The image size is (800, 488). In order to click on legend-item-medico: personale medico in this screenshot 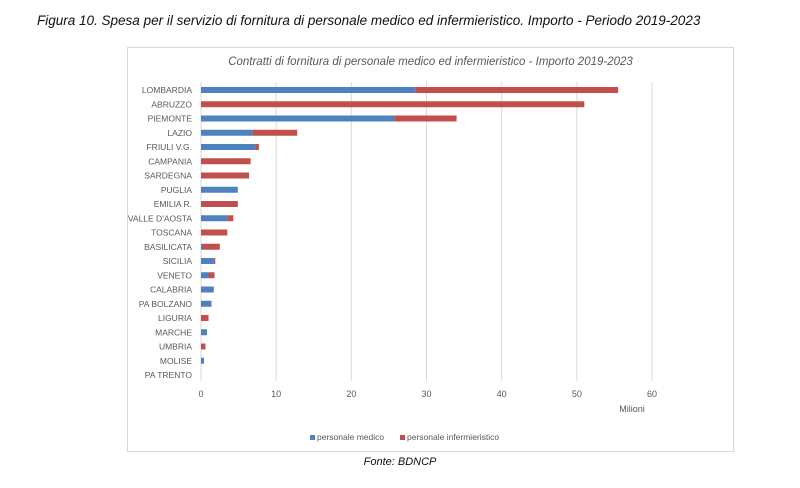, I will do `click(347, 437)`.